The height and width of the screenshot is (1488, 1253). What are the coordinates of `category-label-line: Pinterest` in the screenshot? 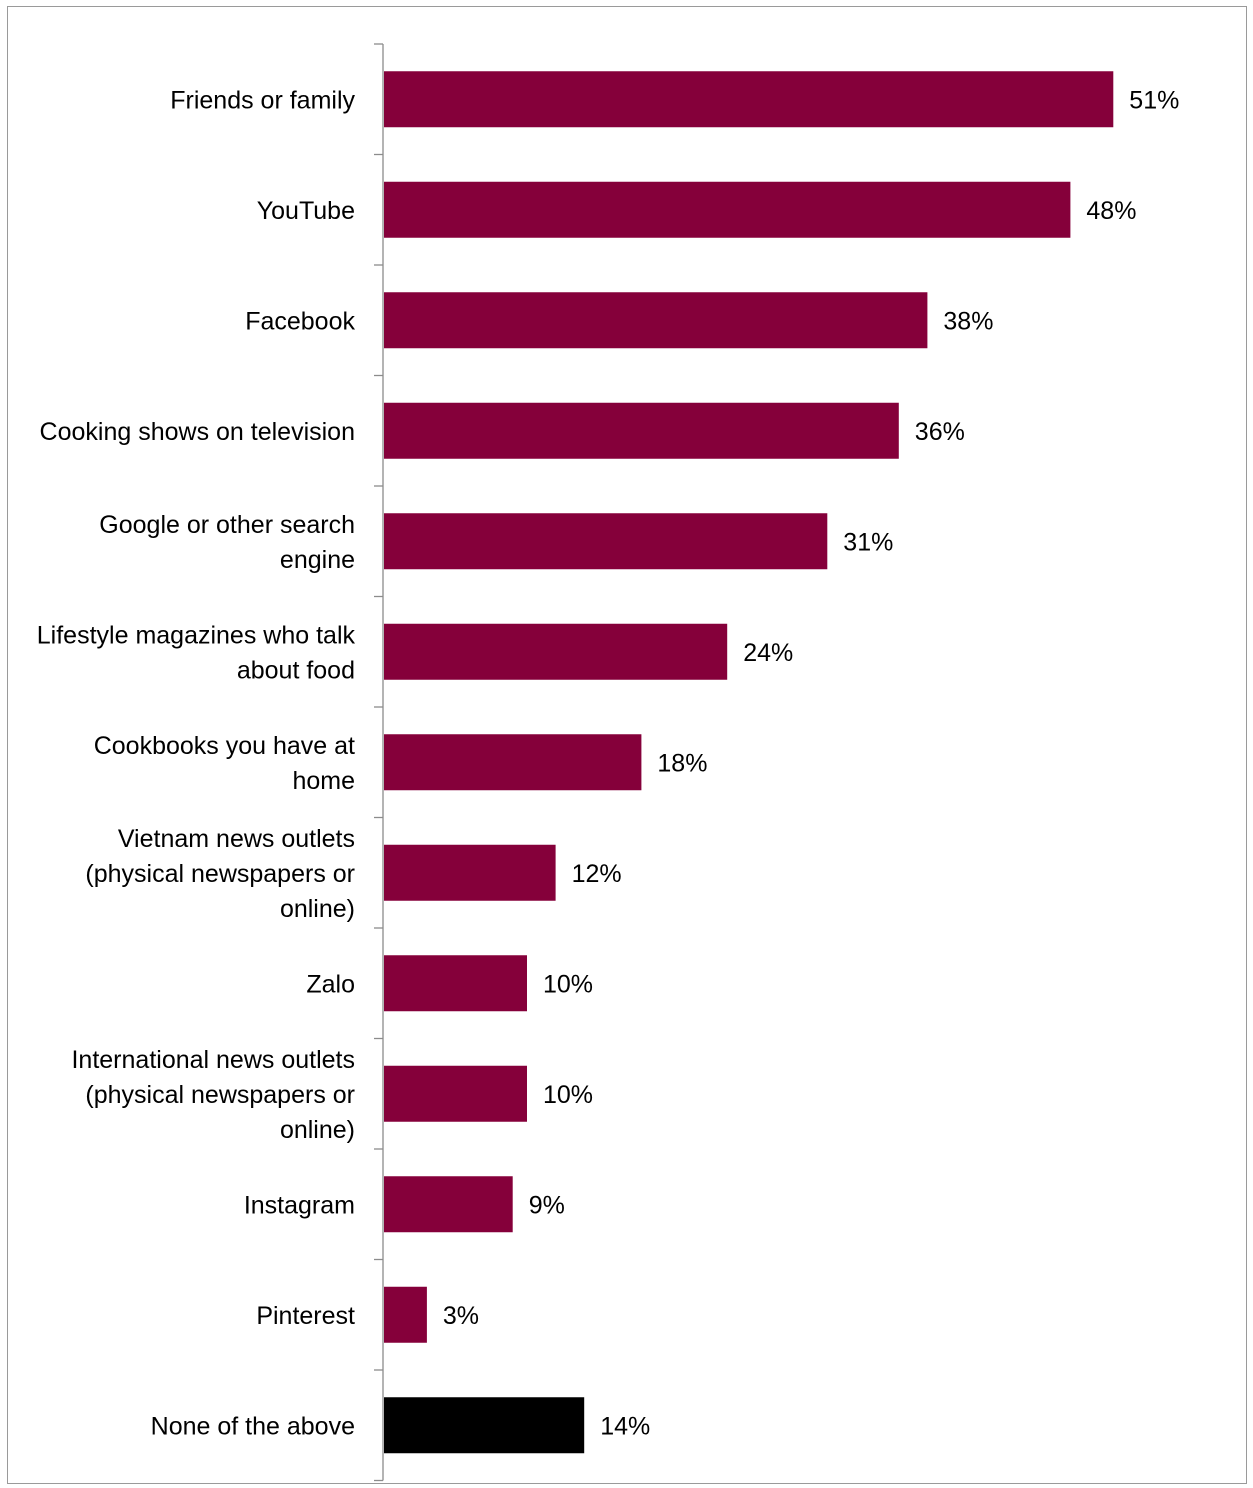 It's located at (305, 1316).